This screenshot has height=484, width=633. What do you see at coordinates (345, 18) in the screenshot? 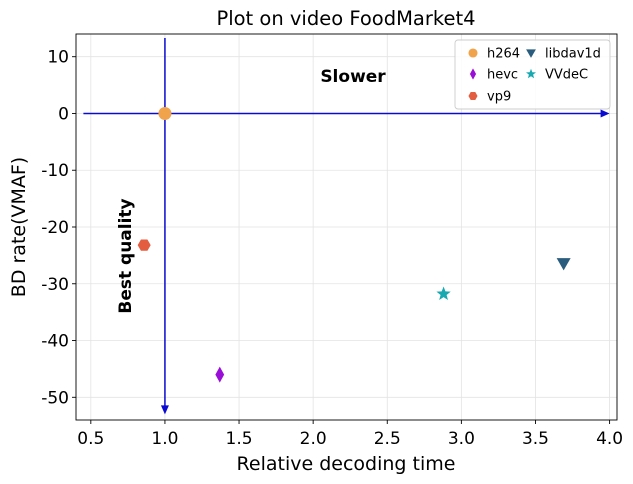
I see `chart-title: Plot on video FoodMarket4` at bounding box center [345, 18].